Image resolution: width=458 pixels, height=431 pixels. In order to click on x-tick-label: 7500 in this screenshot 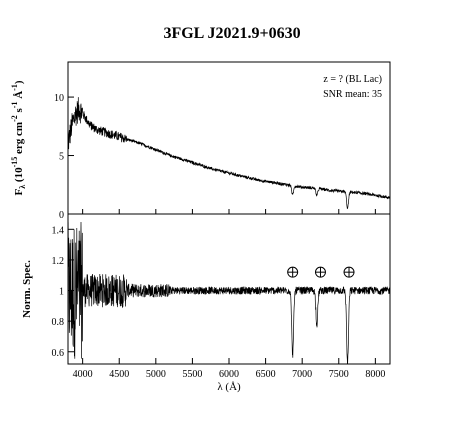, I will do `click(339, 374)`.